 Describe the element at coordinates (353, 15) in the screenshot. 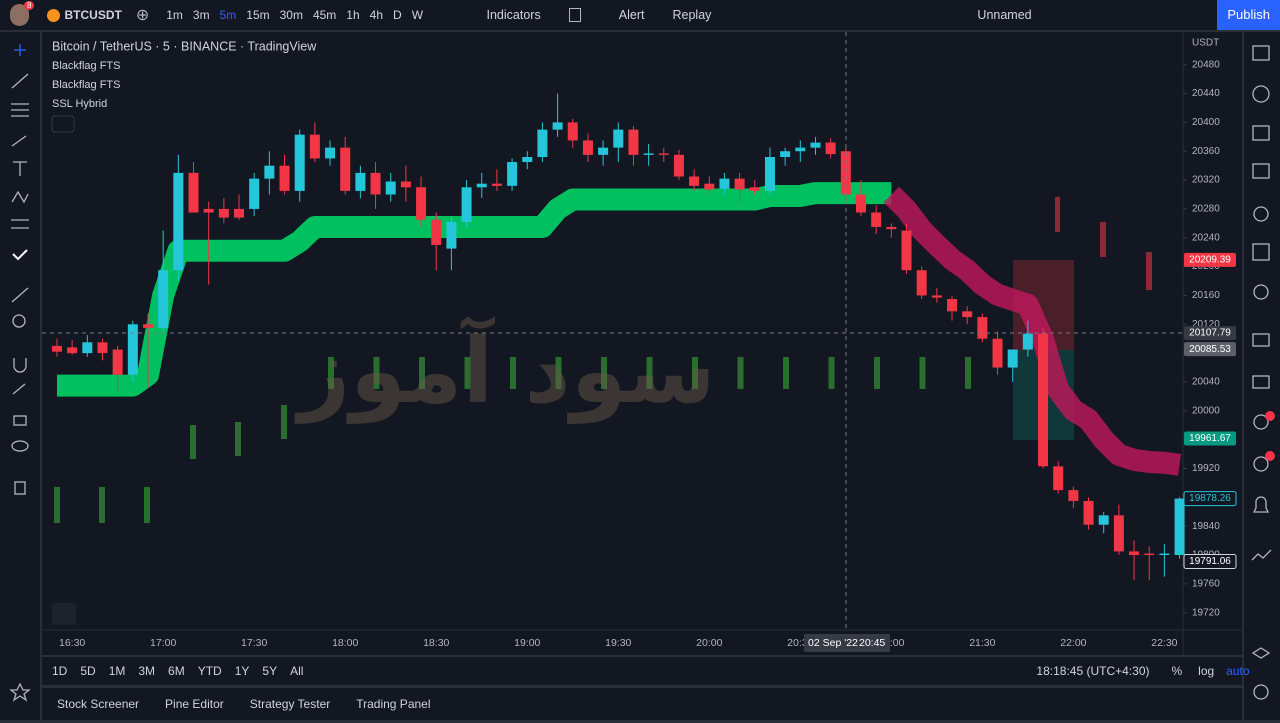

I see `interval-button: 1h` at that location.